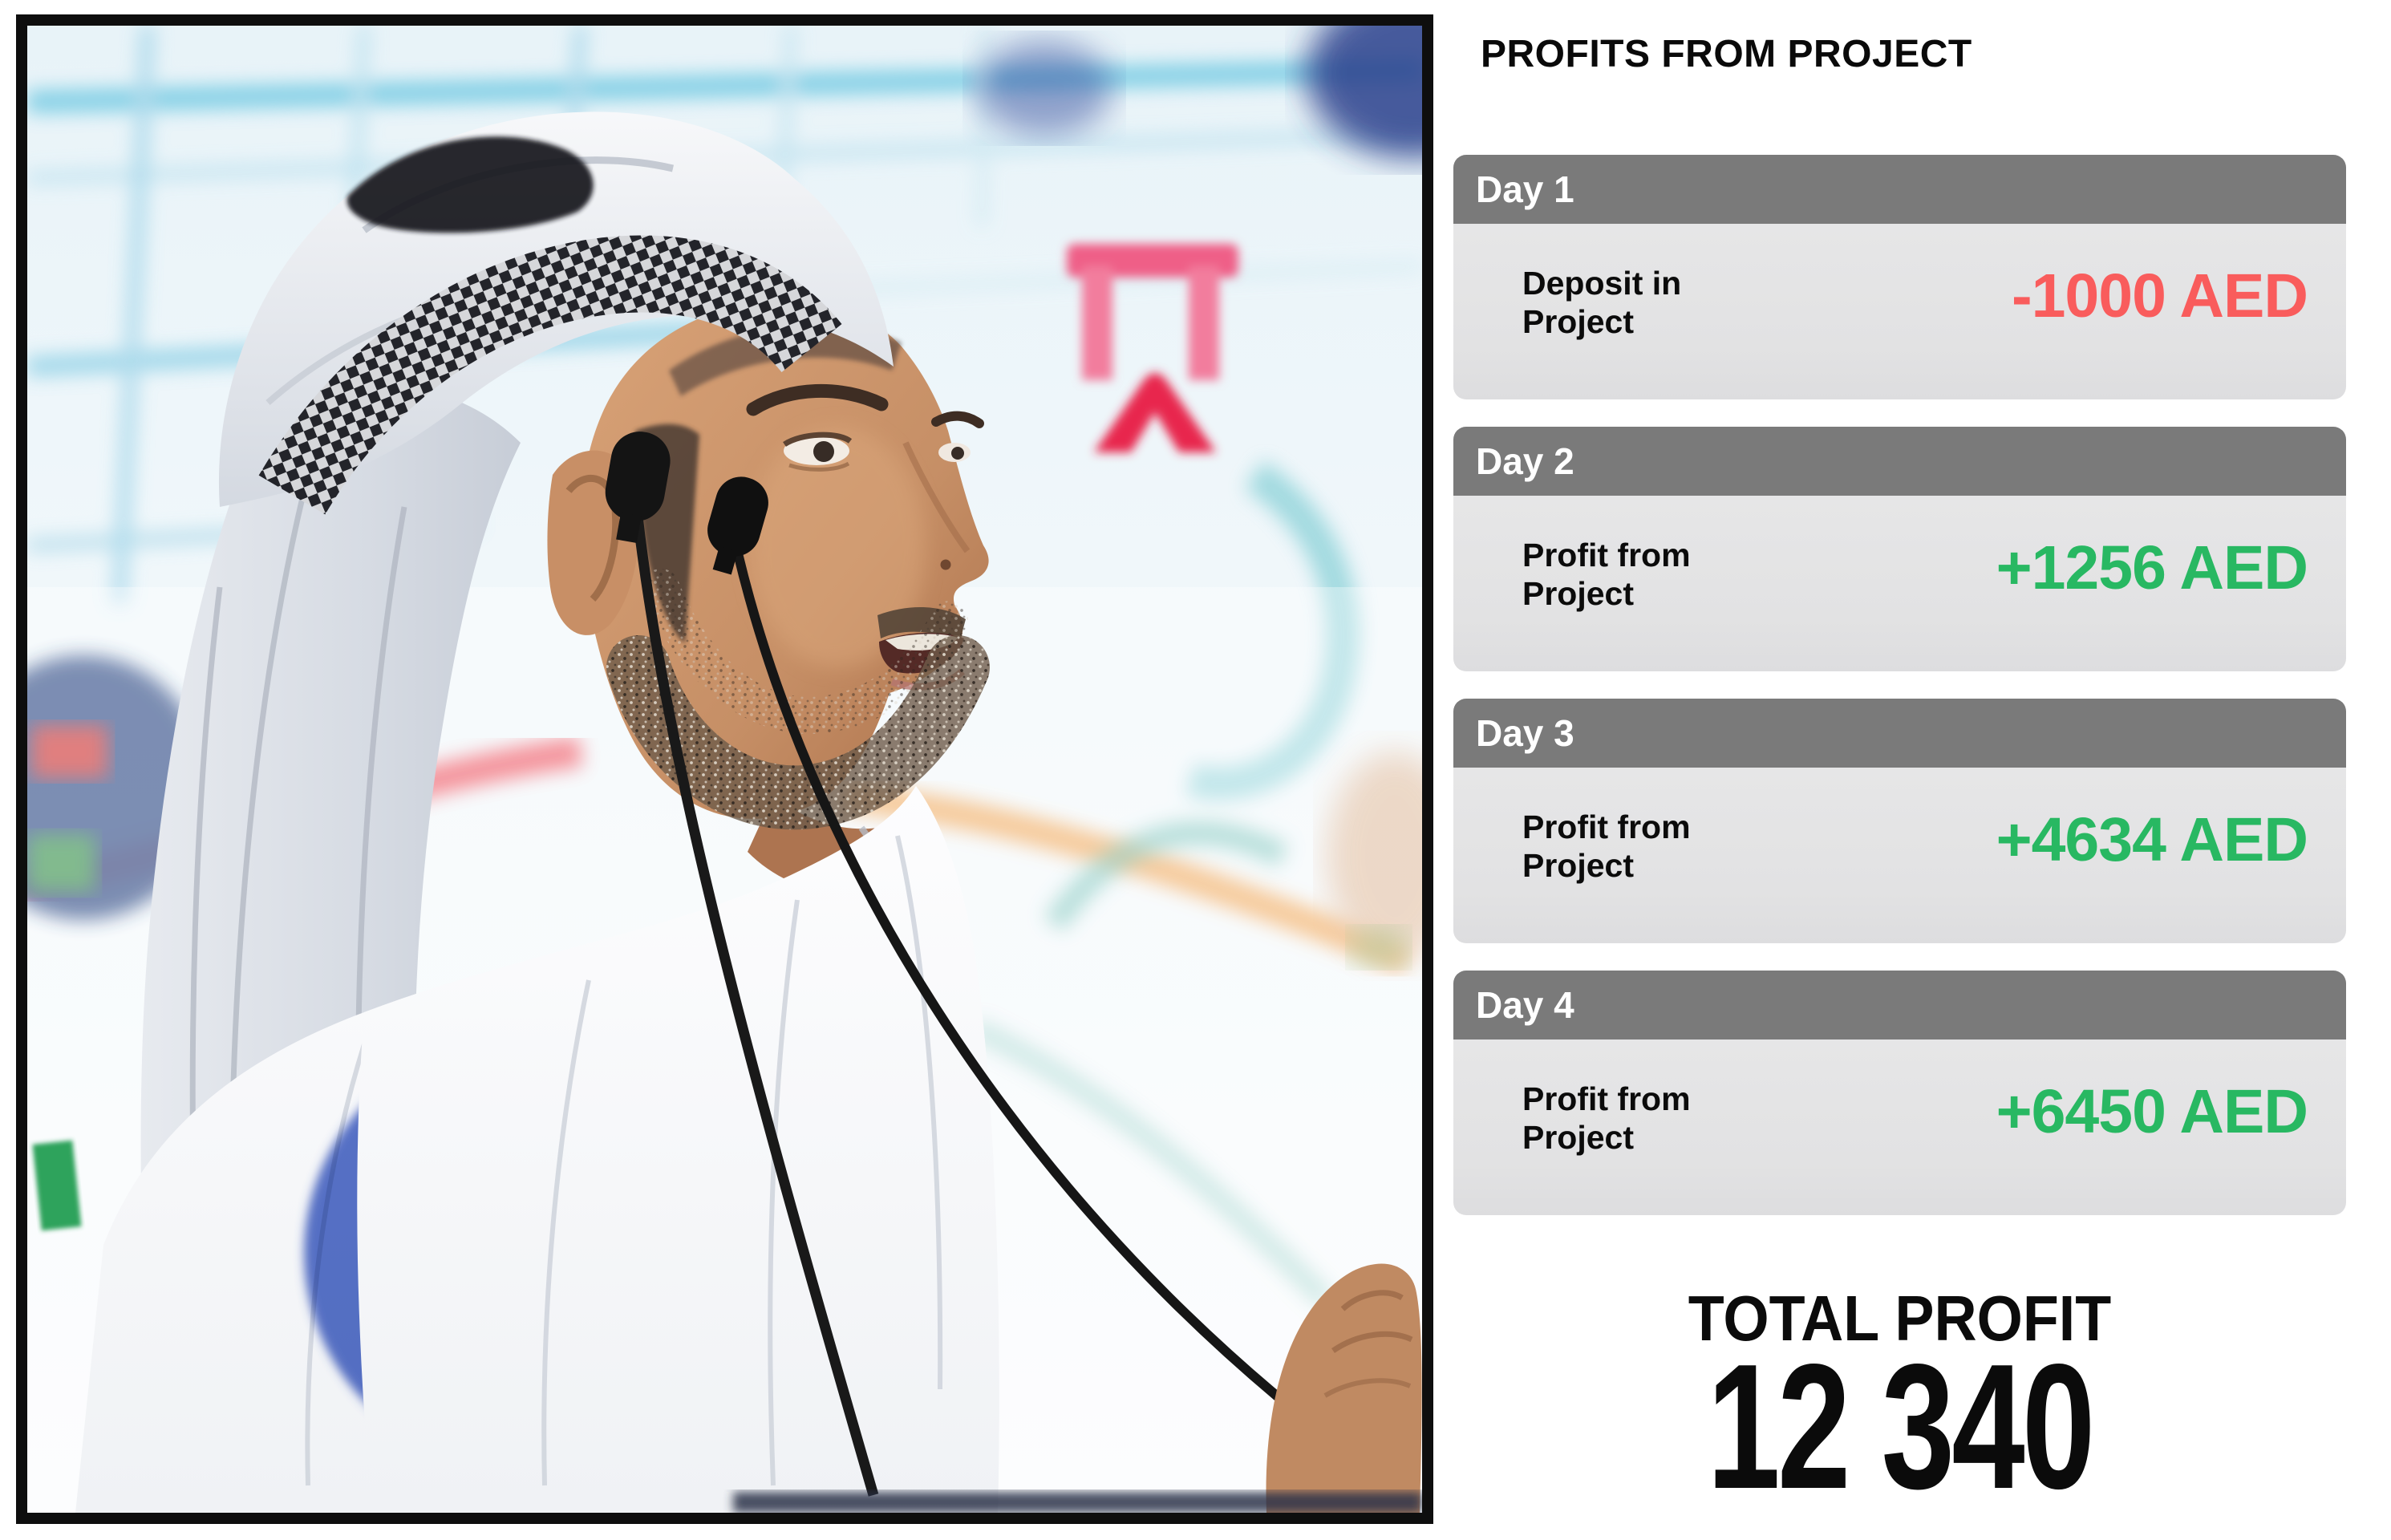 The image size is (2391, 1540). What do you see at coordinates (1344, 1388) in the screenshot?
I see `hand` at bounding box center [1344, 1388].